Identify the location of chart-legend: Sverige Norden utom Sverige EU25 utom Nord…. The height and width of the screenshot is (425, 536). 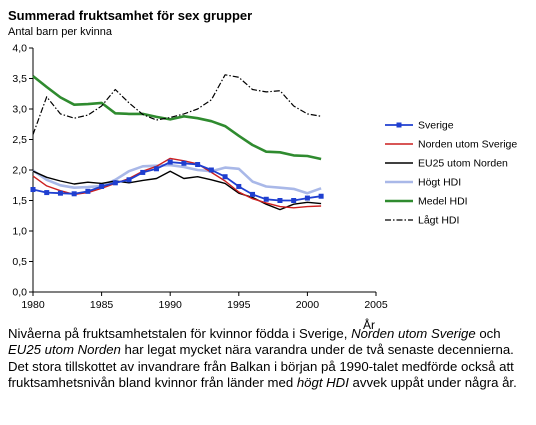
(451, 173).